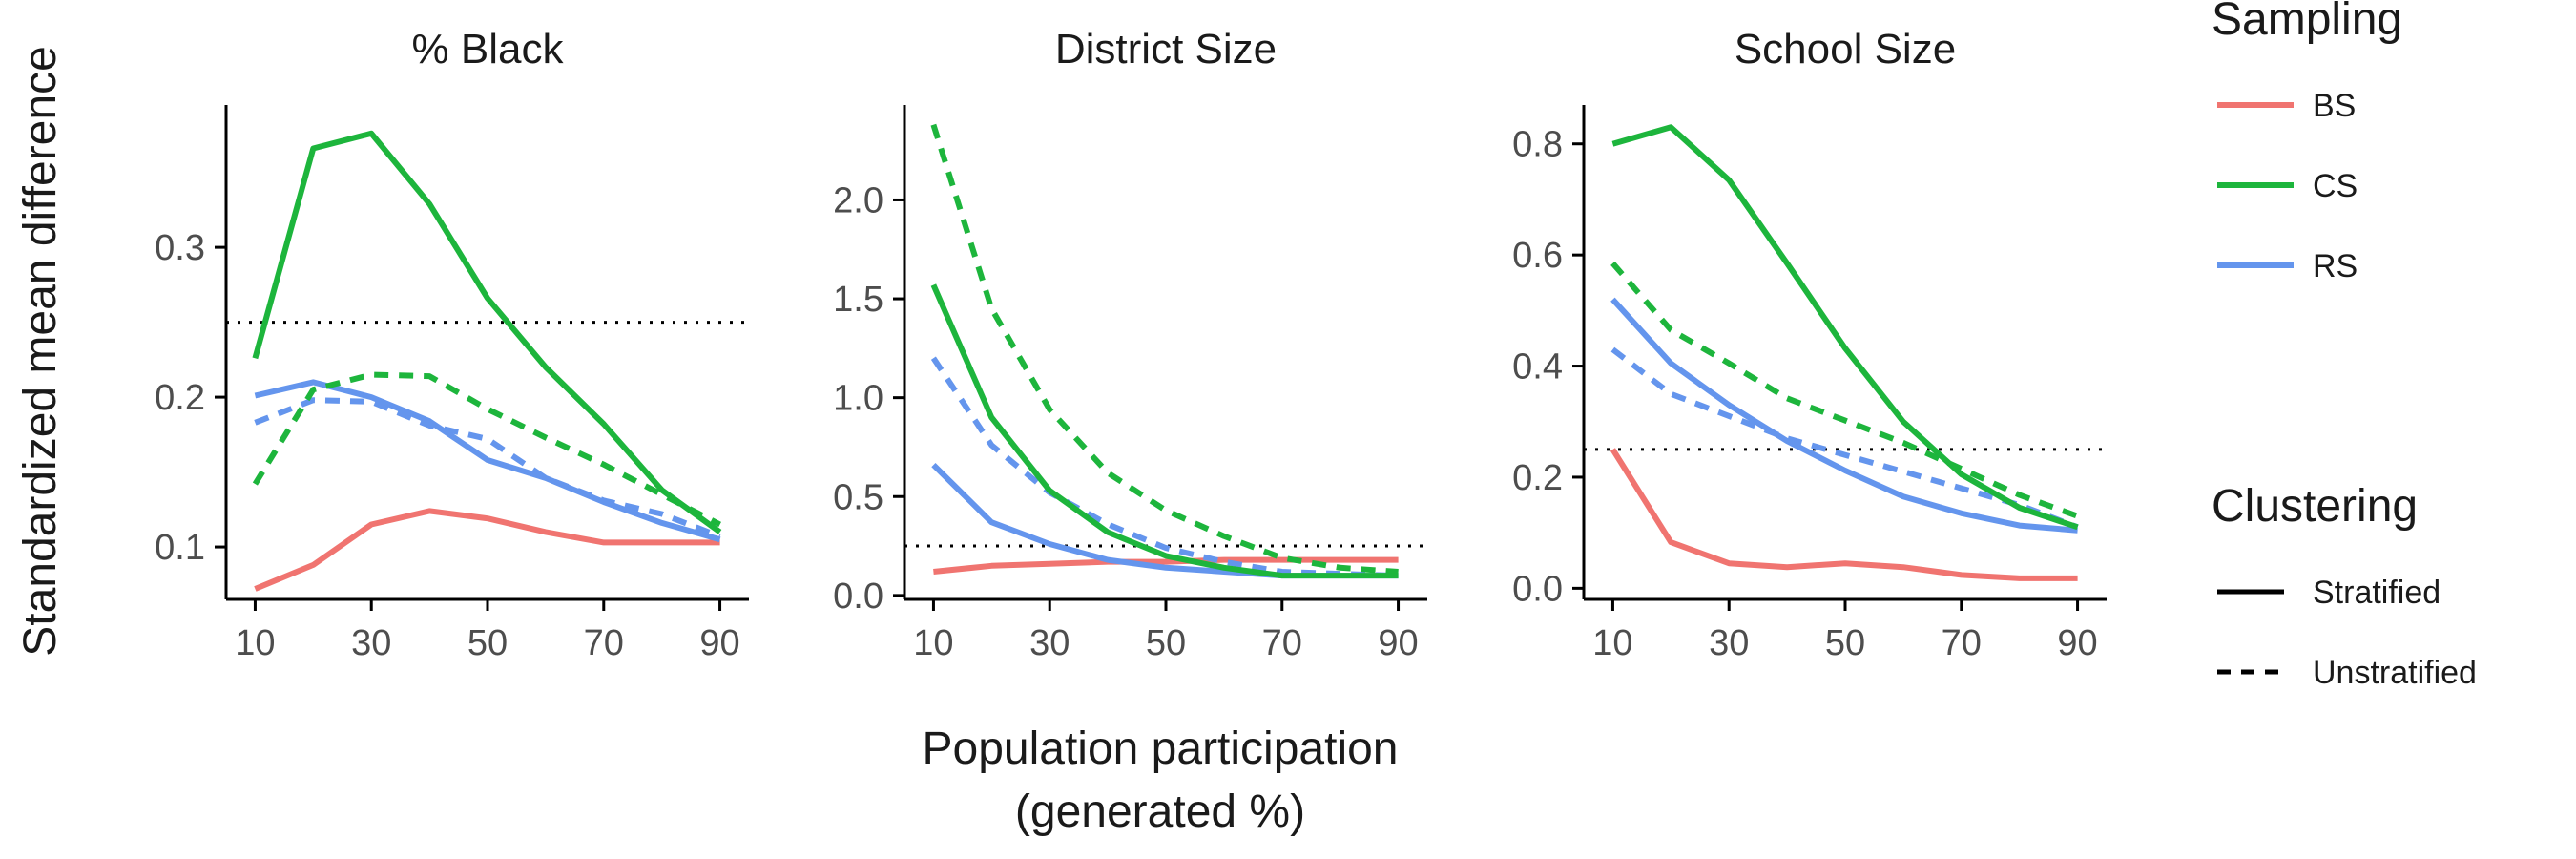  I want to click on series-line-school-size-rs-stratified, so click(1844, 415).